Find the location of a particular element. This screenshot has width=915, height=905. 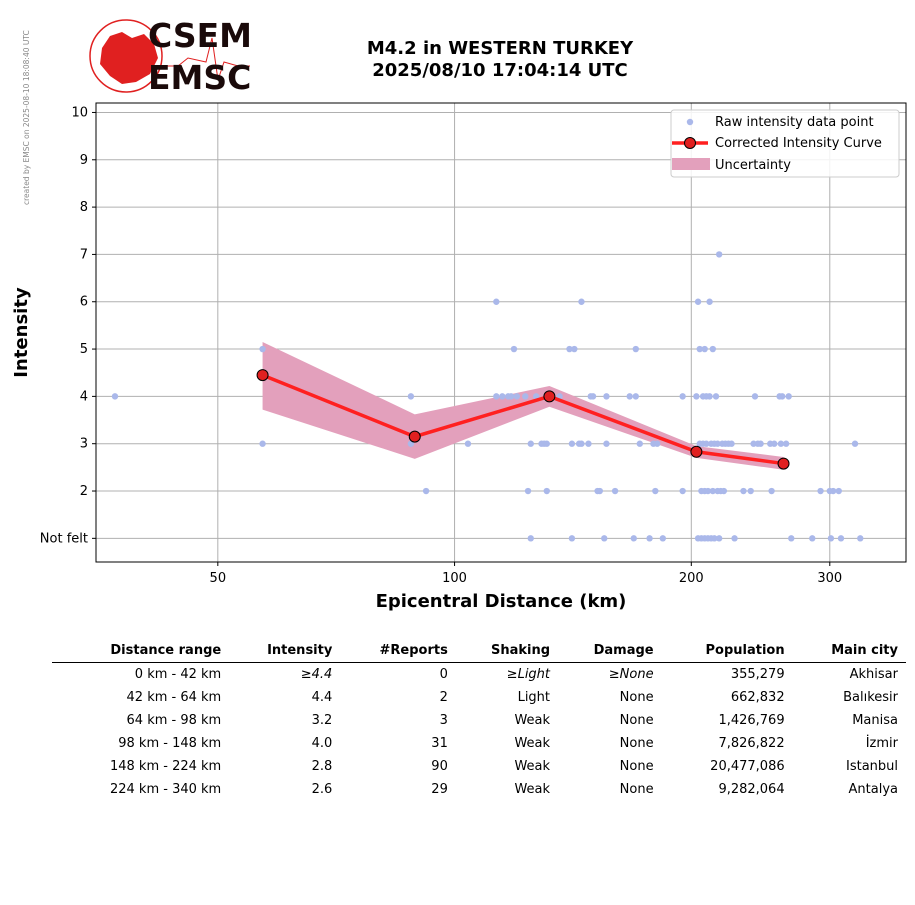

cell-shaking: Weak is located at coordinates (532, 743).